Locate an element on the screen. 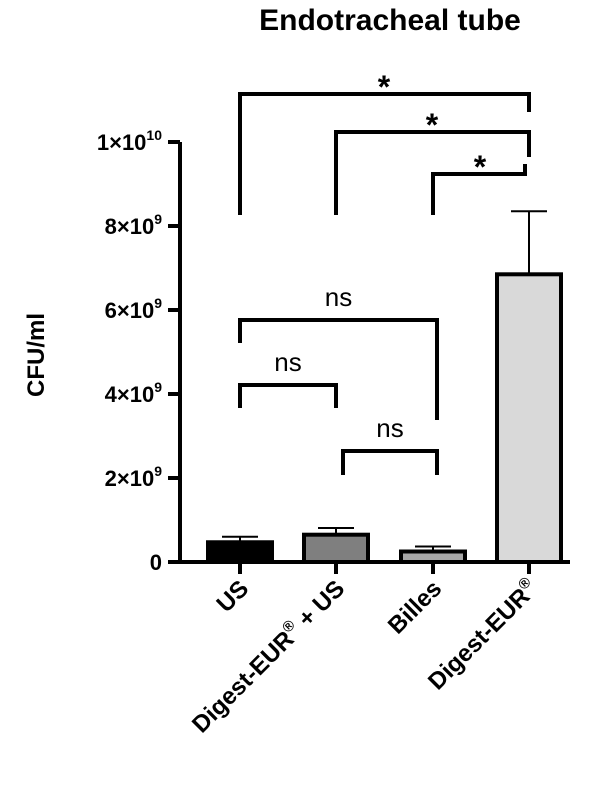 This screenshot has width=596, height=803. x-tick-label: Billes is located at coordinates (415, 607).